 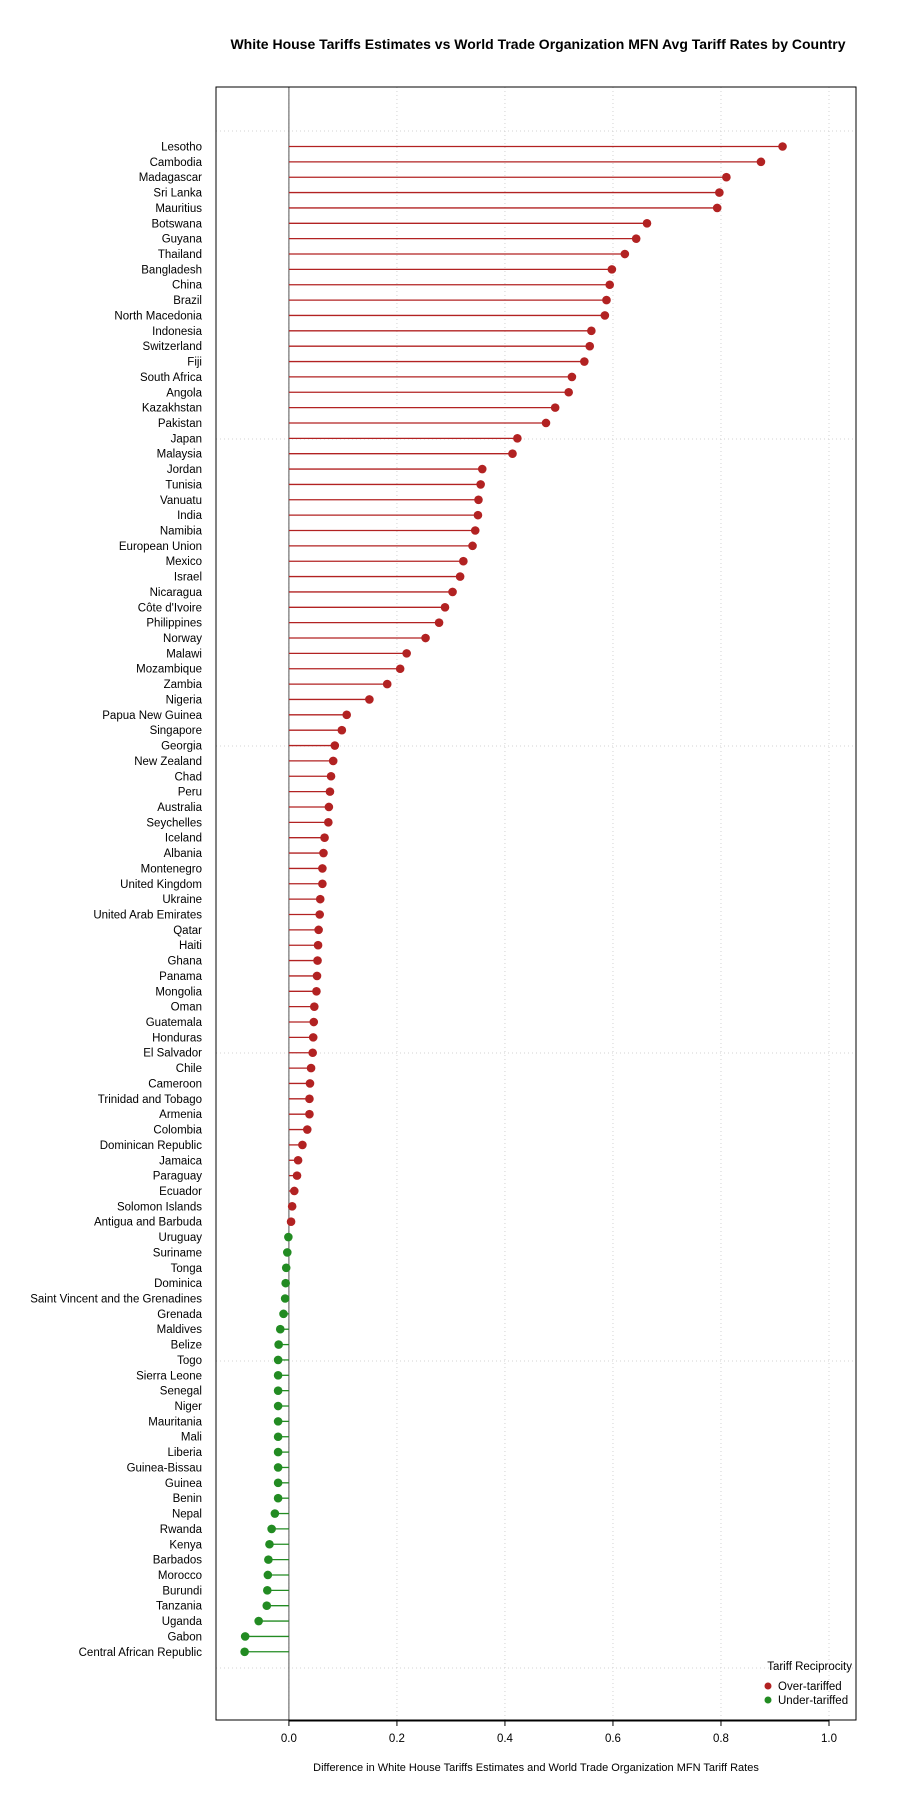 I want to click on category-label-62: Trinidad and Tobago, so click(x=150, y=1100).